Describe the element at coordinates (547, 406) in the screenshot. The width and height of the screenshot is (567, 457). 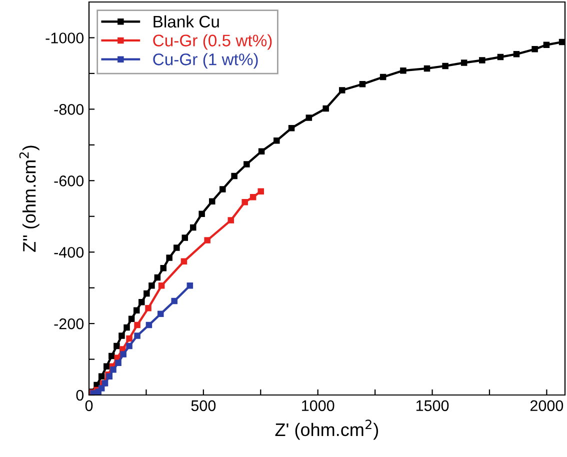
I see `x-tick-label: 2000` at that location.